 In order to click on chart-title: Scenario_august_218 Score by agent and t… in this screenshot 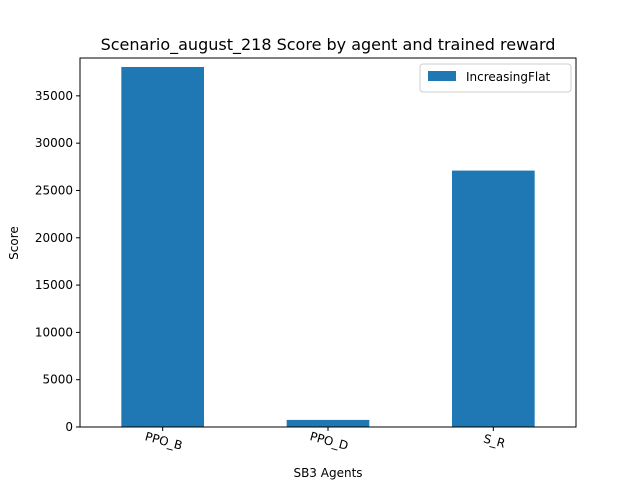, I will do `click(328, 45)`.